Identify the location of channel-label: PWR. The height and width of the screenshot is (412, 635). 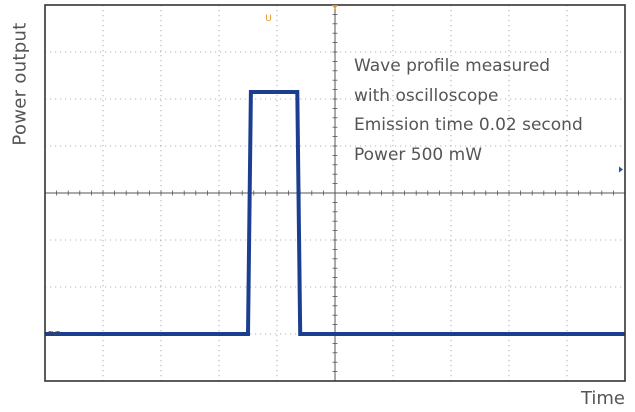
(54, 334).